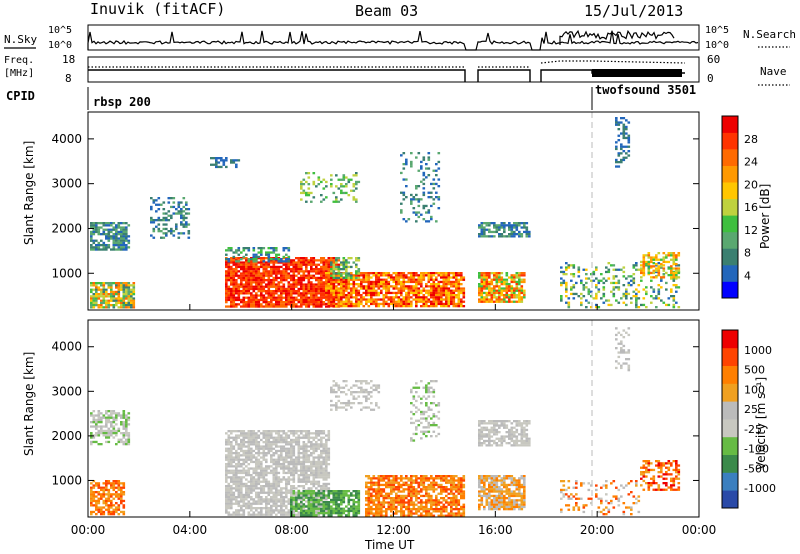 This screenshot has width=800, height=554. I want to click on freq-label: Freq., so click(19, 60).